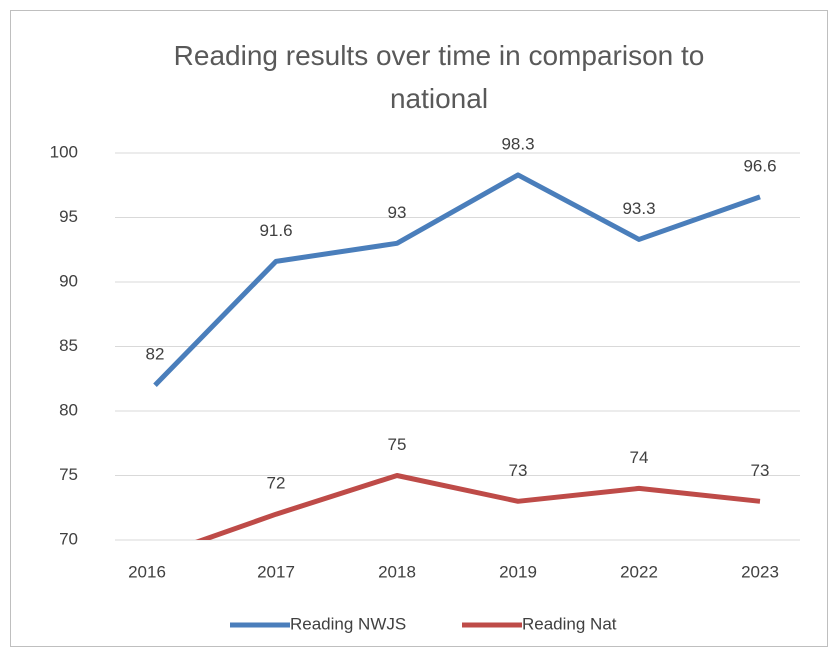 This screenshot has width=838, height=657. Describe the element at coordinates (397, 571) in the screenshot. I see `x-tick-label: 2018` at that location.